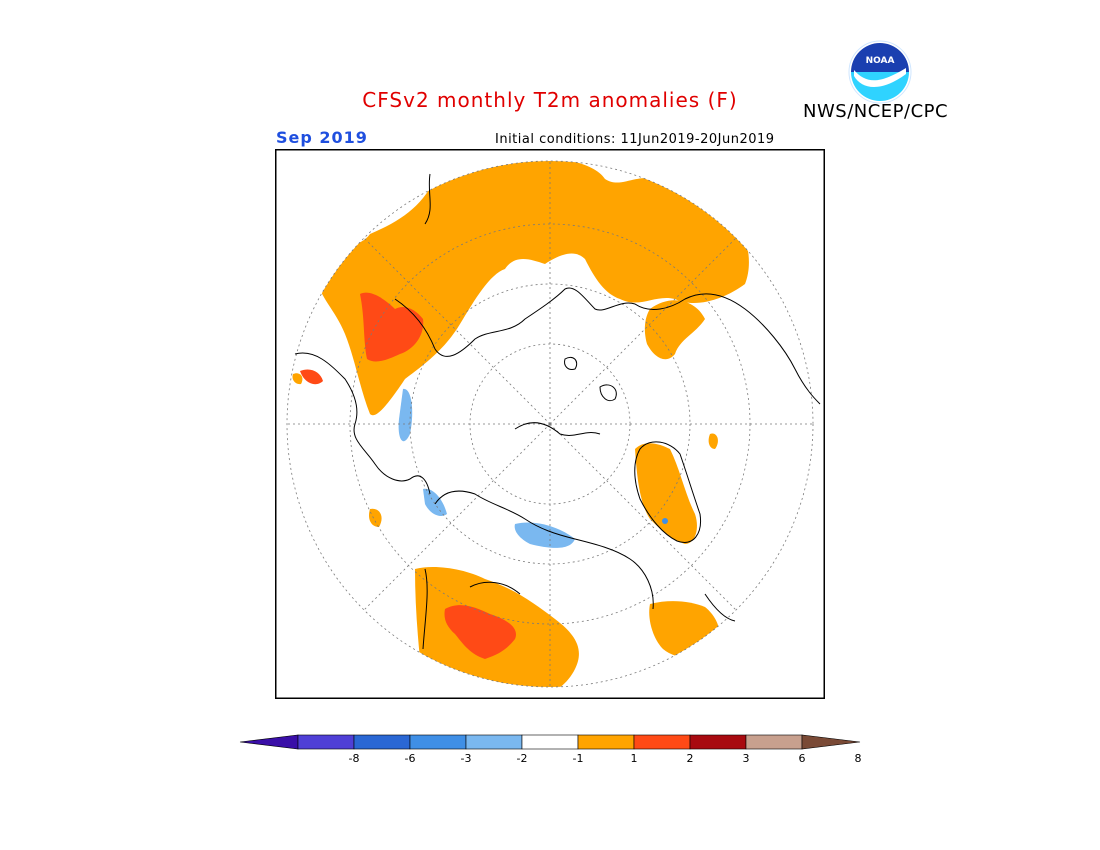 This screenshot has width=1100, height=850. What do you see at coordinates (674, 330) in the screenshot?
I see `europe-warm-region` at bounding box center [674, 330].